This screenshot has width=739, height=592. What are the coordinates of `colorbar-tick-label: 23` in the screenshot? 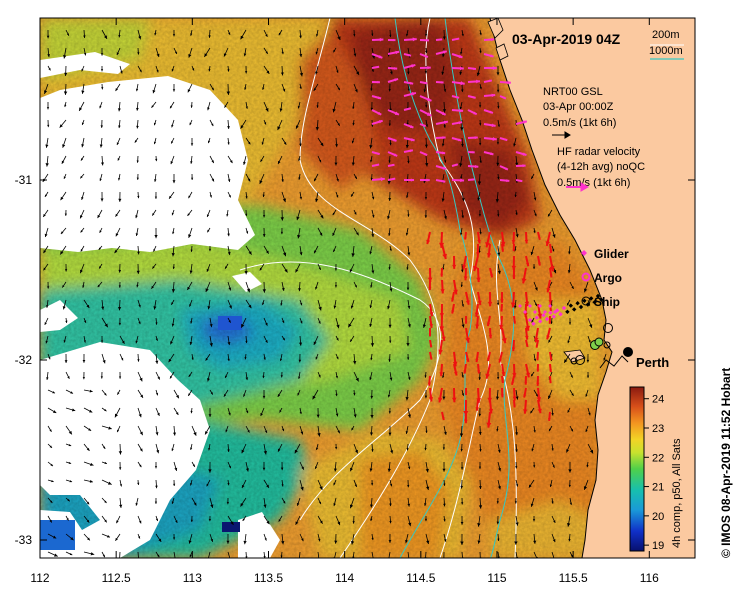 It's located at (658, 429).